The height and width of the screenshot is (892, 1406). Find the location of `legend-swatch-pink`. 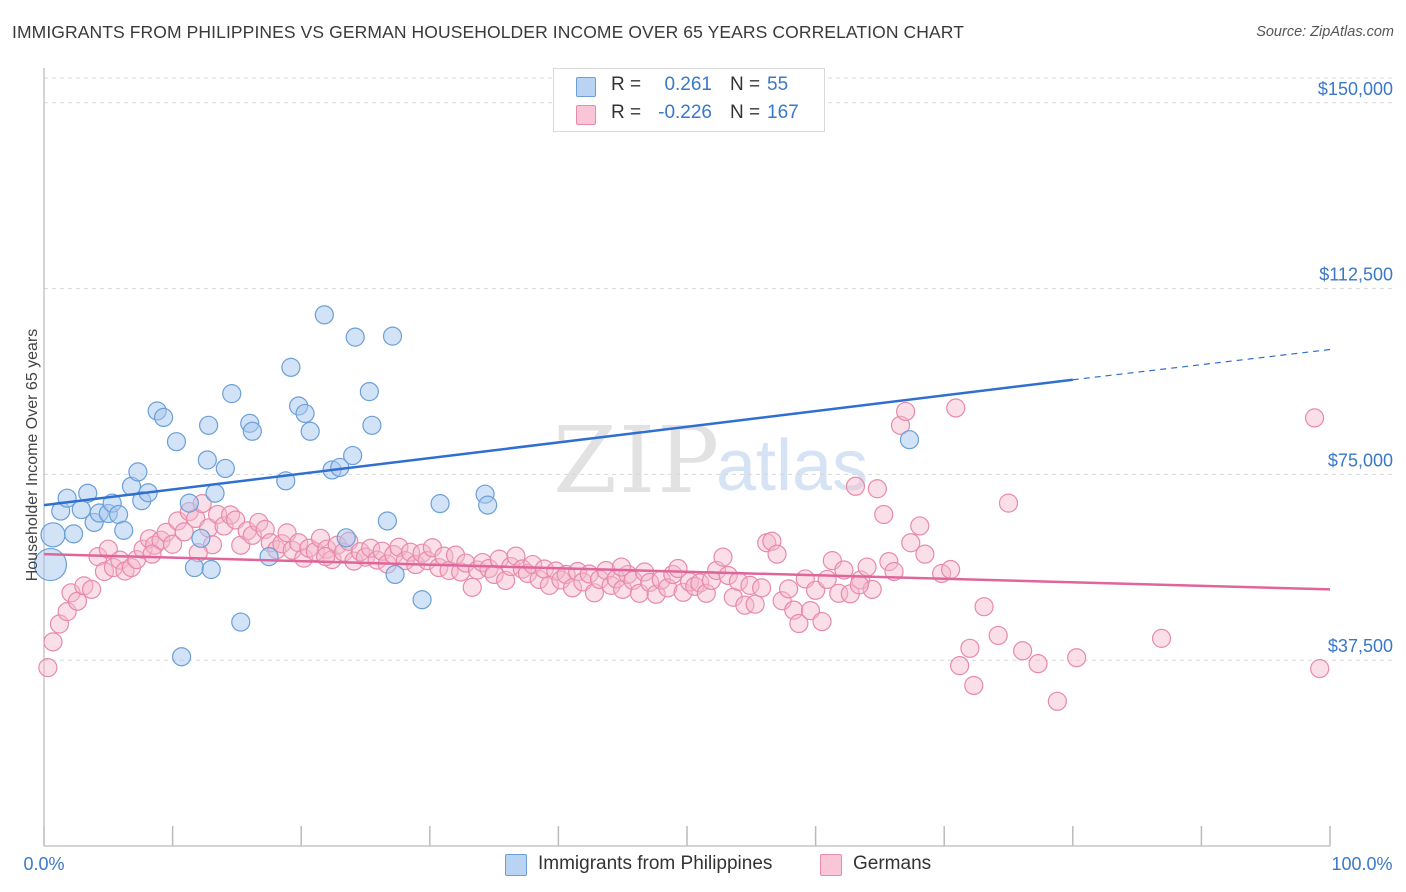

legend-swatch-pink is located at coordinates (586, 115).